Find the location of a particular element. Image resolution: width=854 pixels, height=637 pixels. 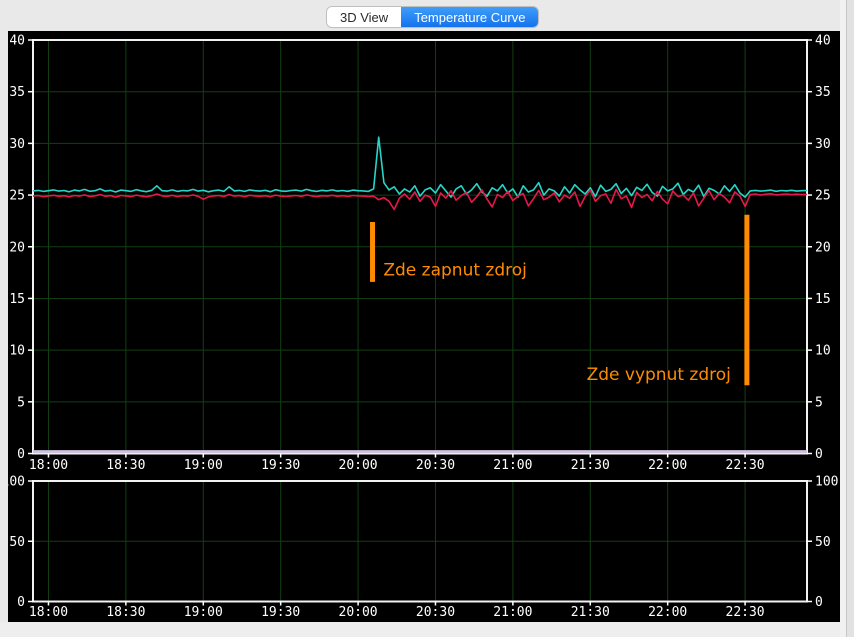

y-axis-label-left: 100 is located at coordinates (16, 482).